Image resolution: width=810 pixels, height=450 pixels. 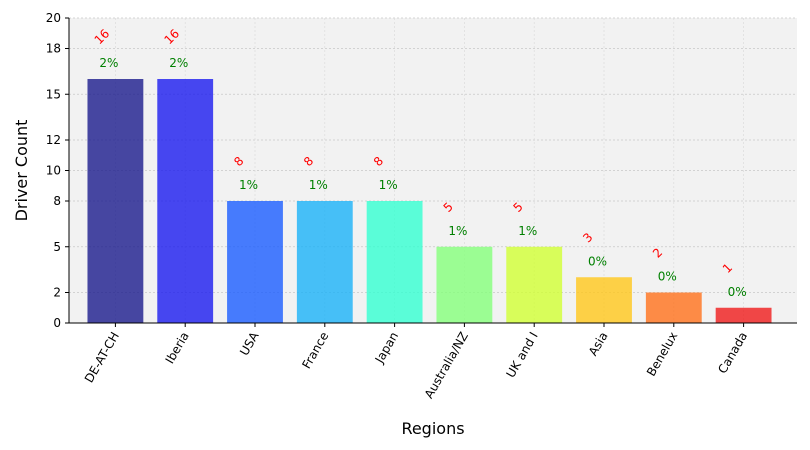 What do you see at coordinates (743, 315) in the screenshot?
I see `bar-canada` at bounding box center [743, 315].